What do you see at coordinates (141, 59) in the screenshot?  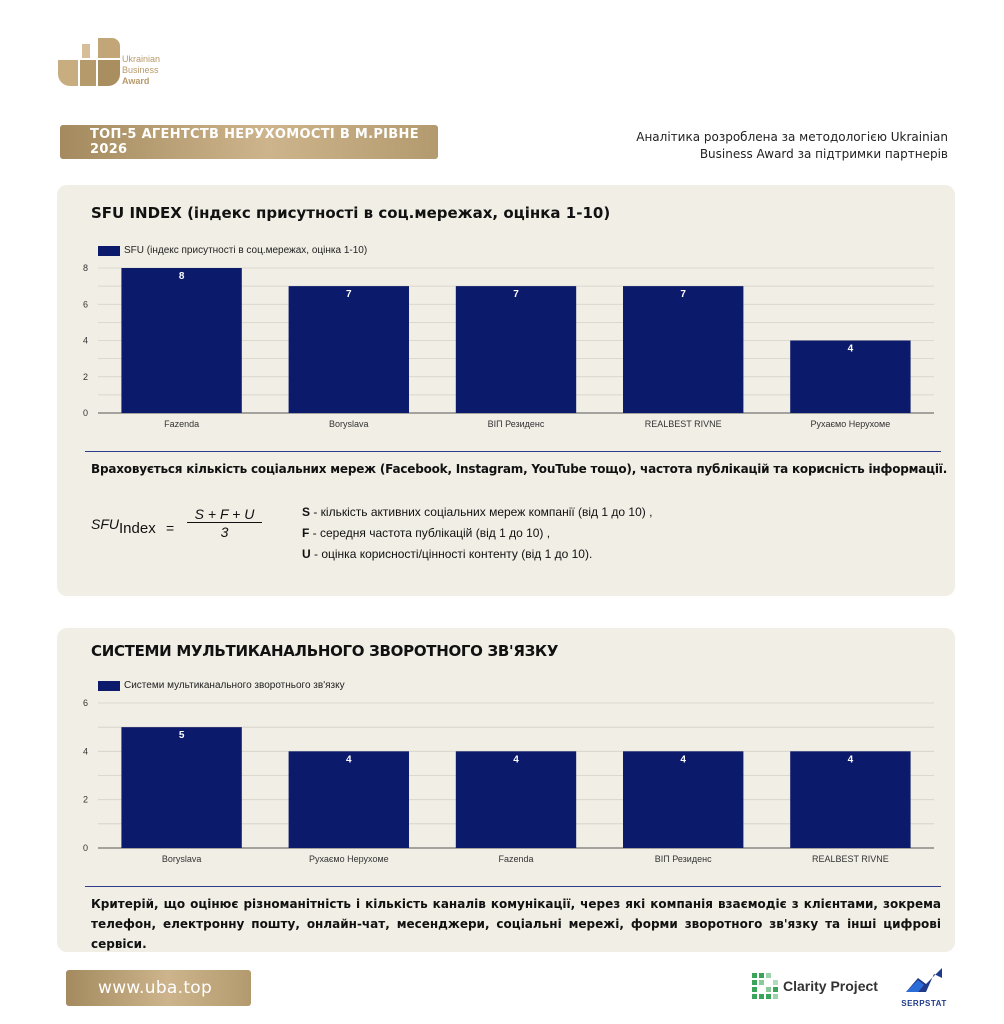 I see `logo-line-1: Ukrainian` at bounding box center [141, 59].